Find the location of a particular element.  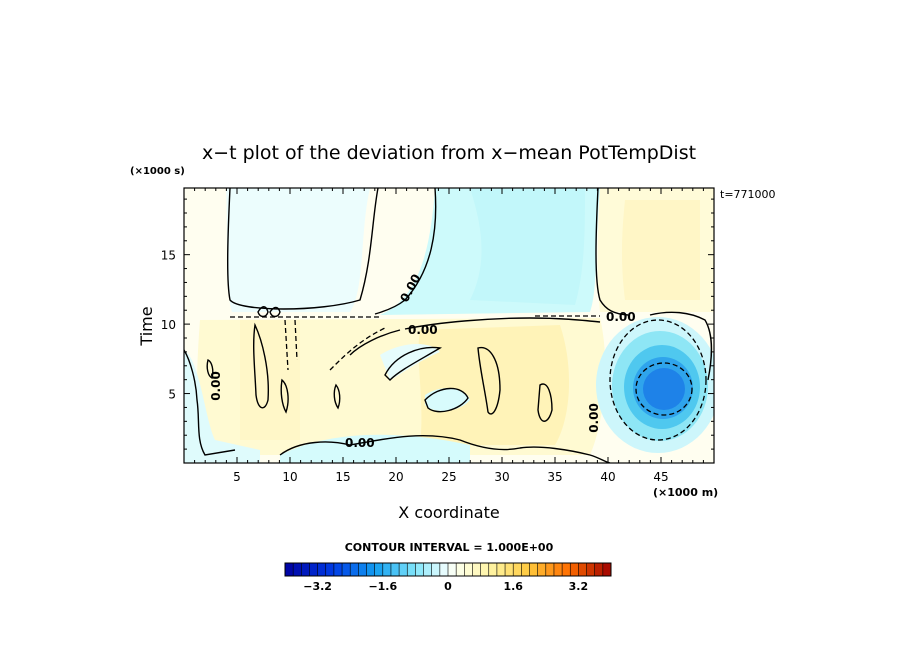

cool-region-left is located at coordinates (298, 250).